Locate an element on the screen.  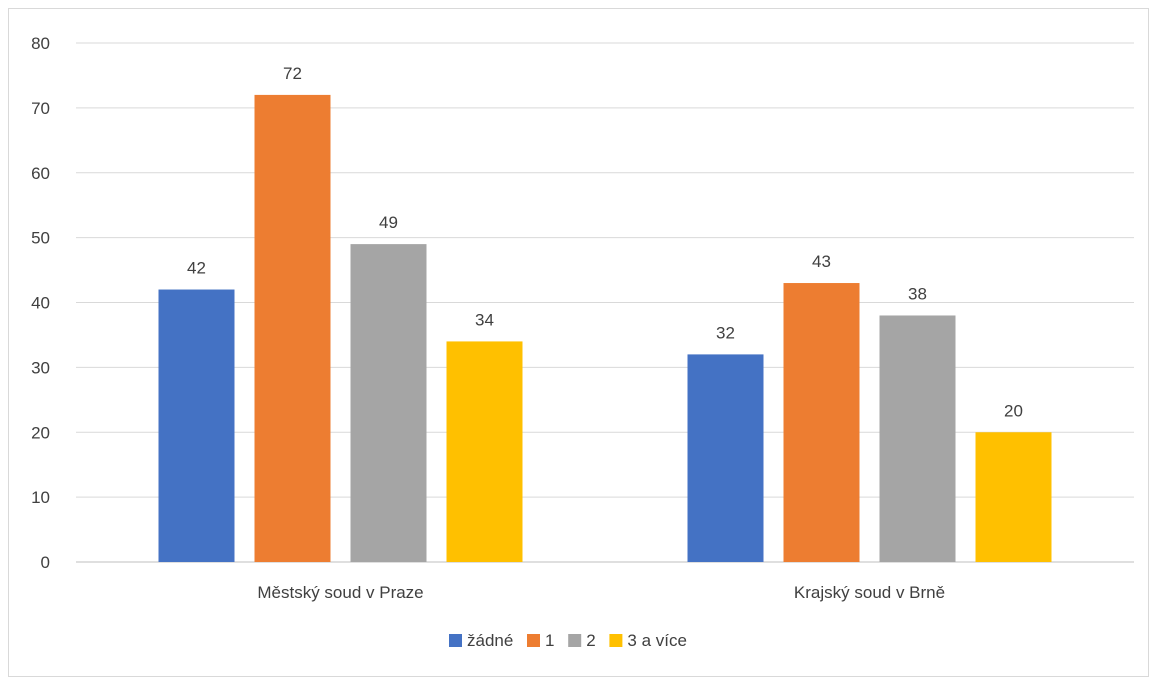
y-tick-label-70: 70 is located at coordinates (40, 108).